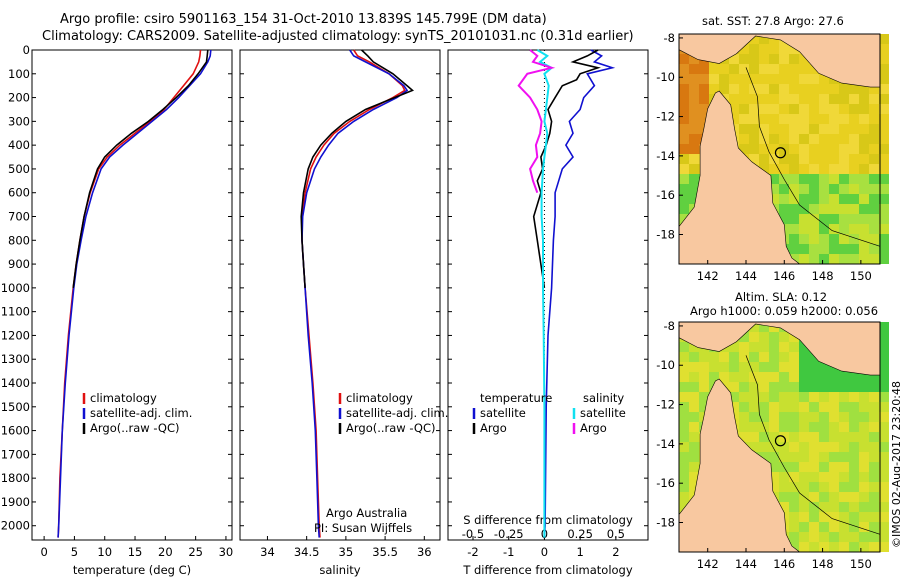 The height and width of the screenshot is (580, 900). I want to click on x-axis-title: temperature (deg C), so click(132, 570).